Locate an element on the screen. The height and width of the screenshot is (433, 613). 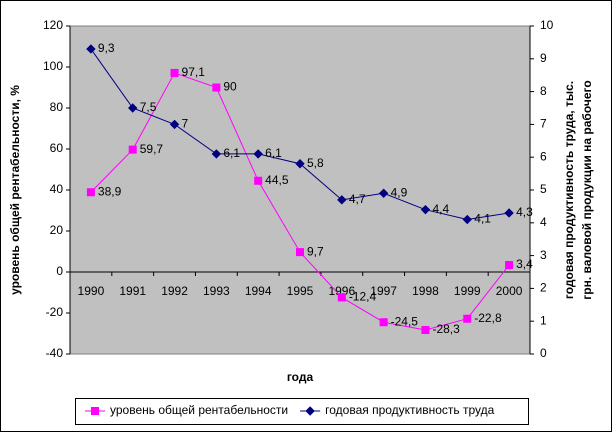
data-label: 4,3 is located at coordinates (524, 212).